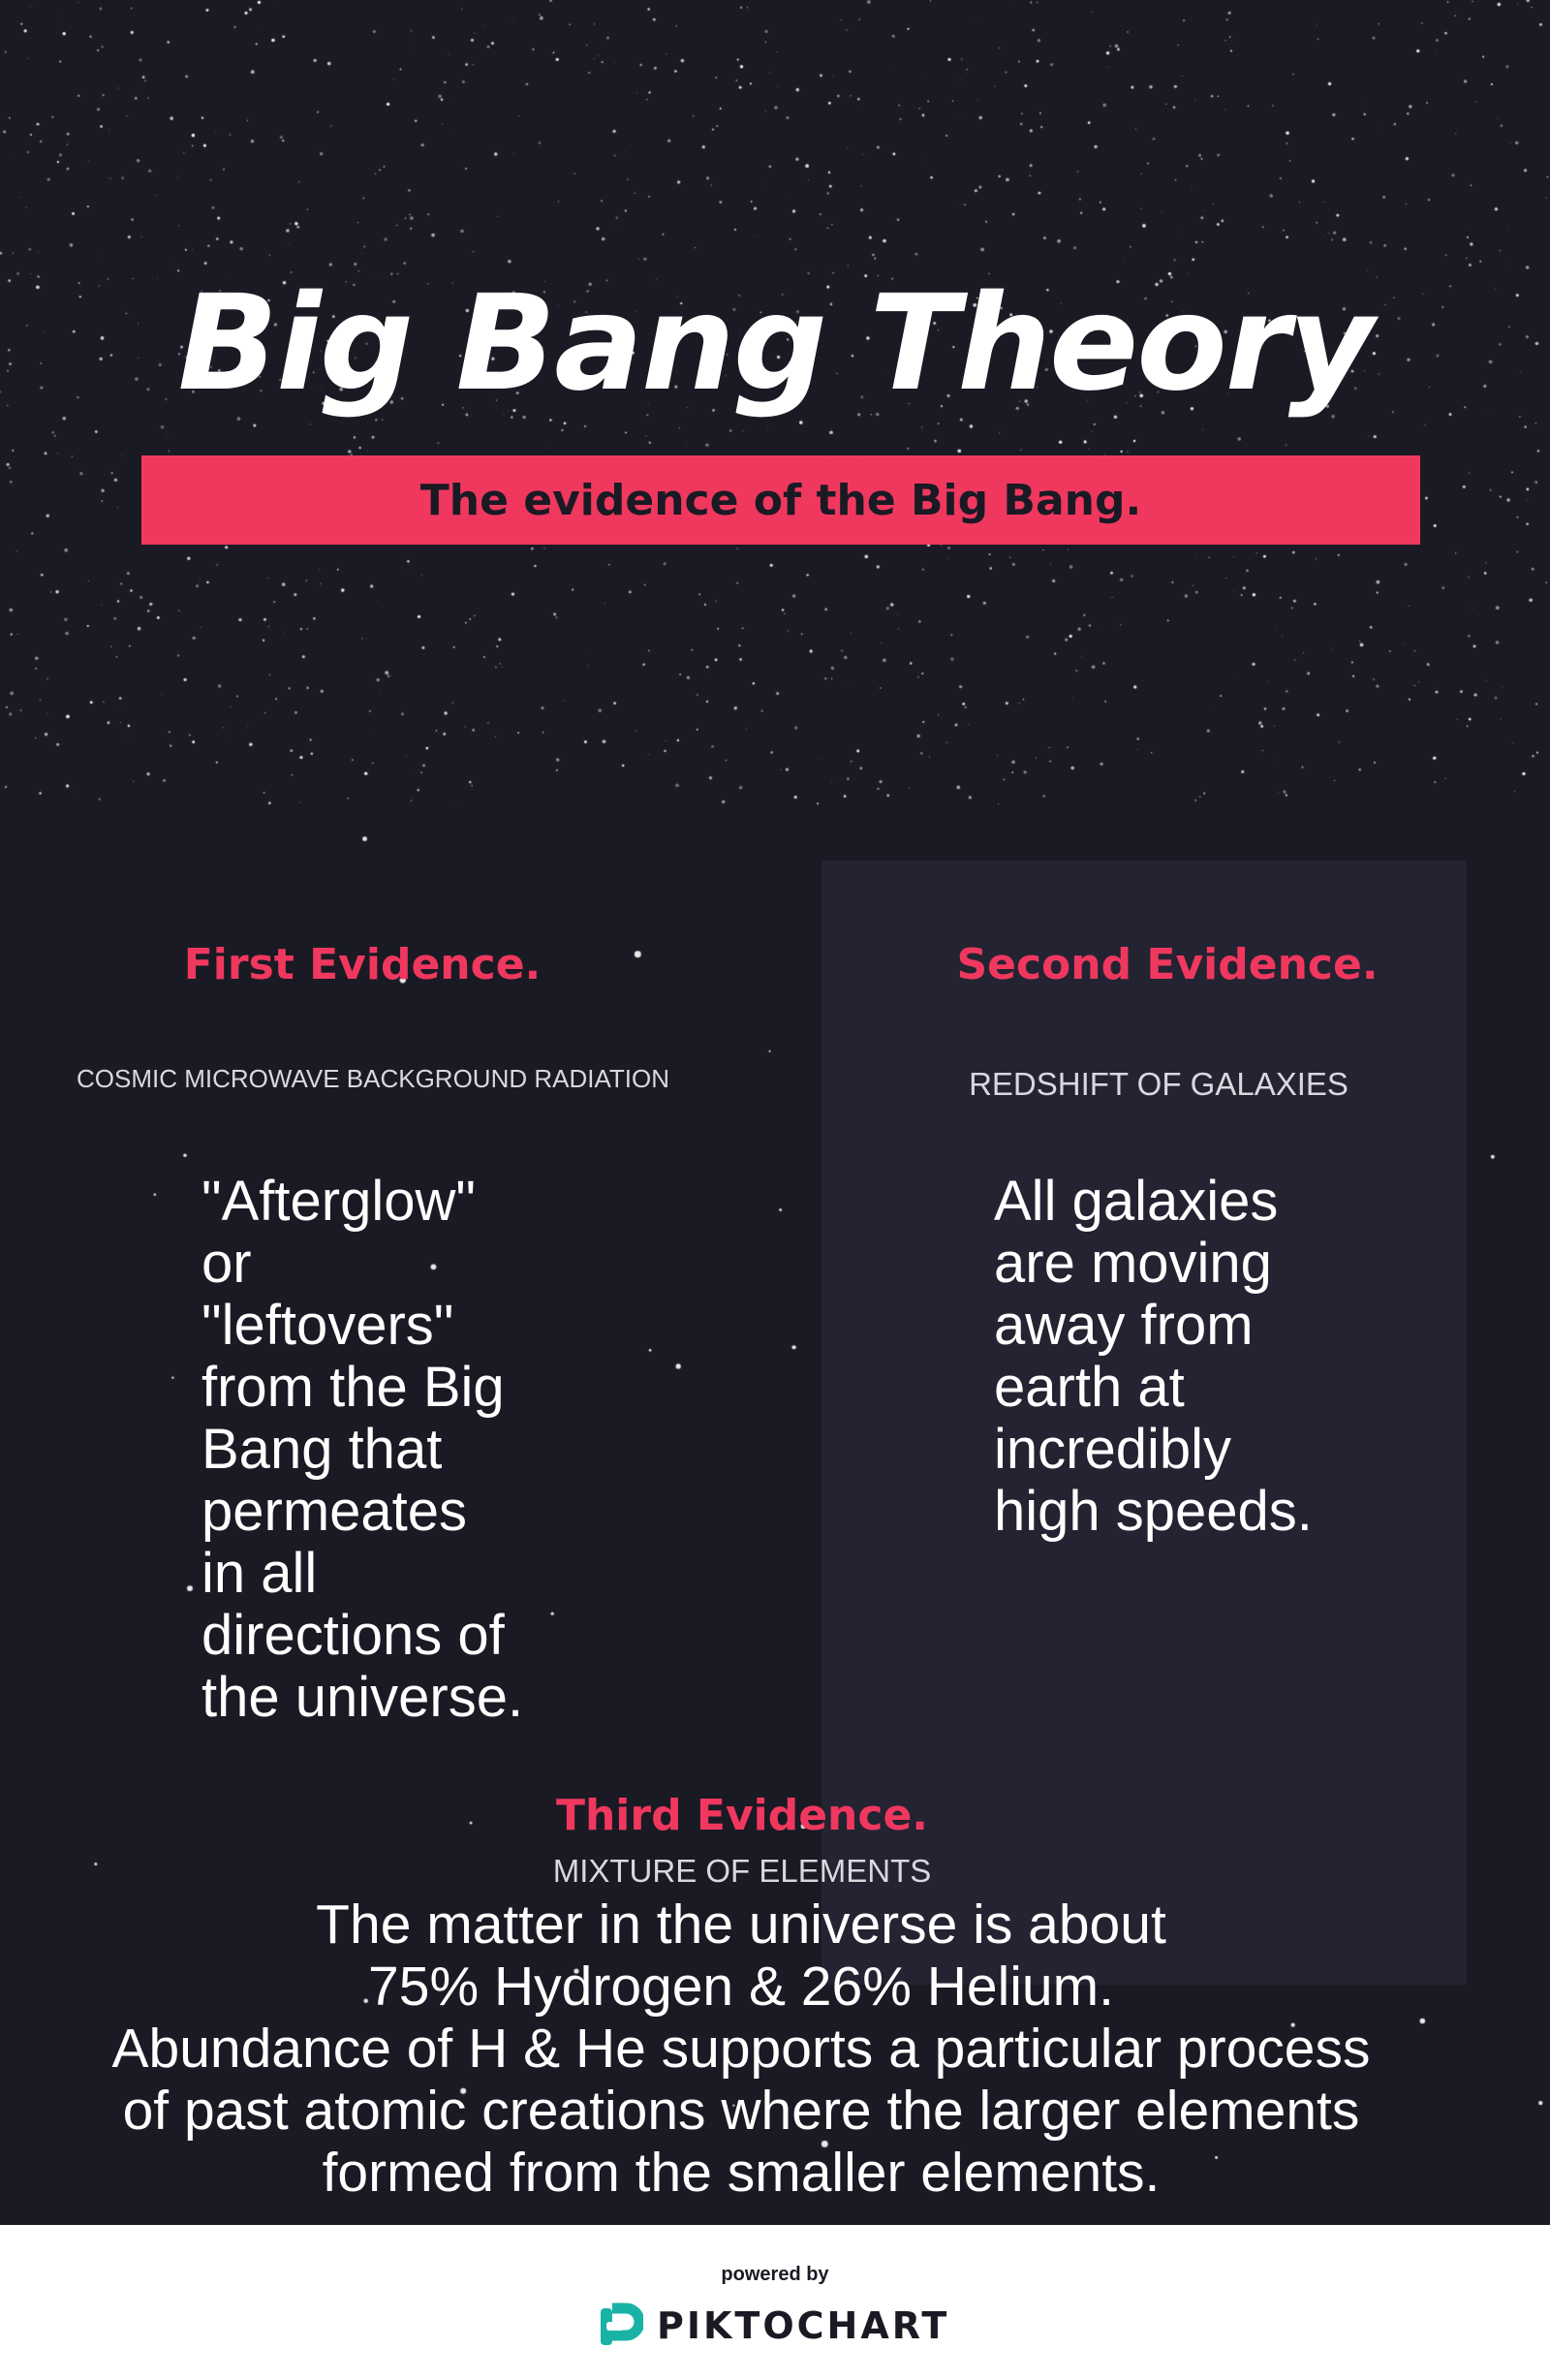 This screenshot has width=1550, height=2380. Describe the element at coordinates (742, 1871) in the screenshot. I see `third-evidence-subheading: MIXTURE OF ELEMENTS` at that location.